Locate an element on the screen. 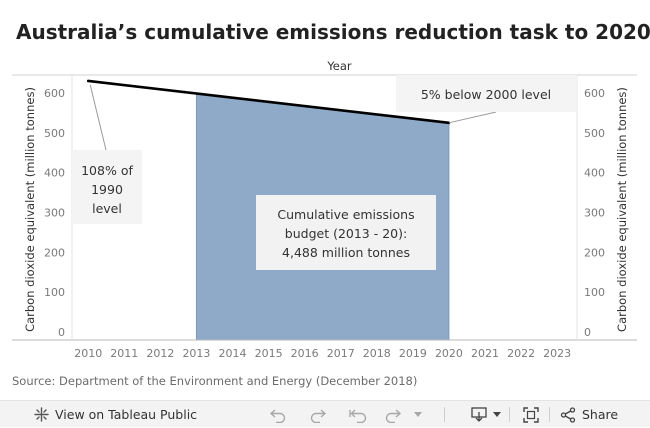  annotation-right-text: 5% below 2000 level is located at coordinates (486, 94).